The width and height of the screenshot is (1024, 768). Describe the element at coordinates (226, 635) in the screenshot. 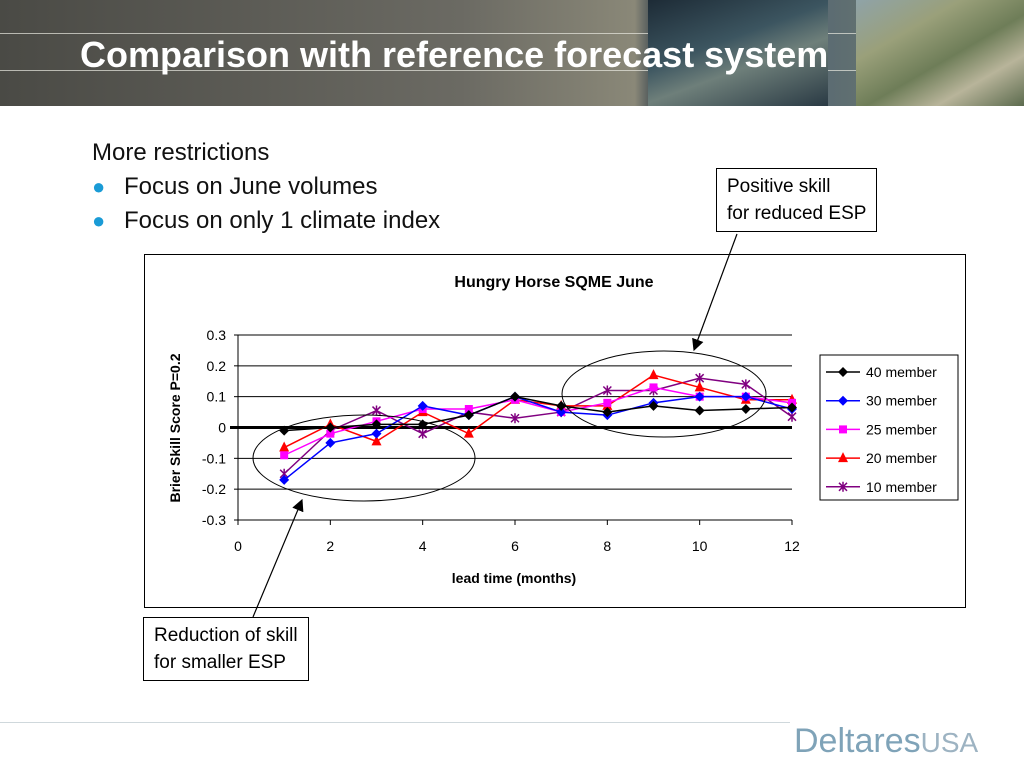

I see `callout-line: Reduction of skill` at that location.